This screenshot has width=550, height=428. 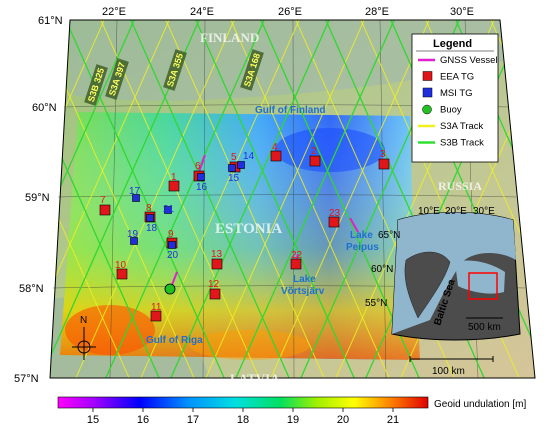 I want to click on msi-tide-gauge-label: 21, so click(x=169, y=209).